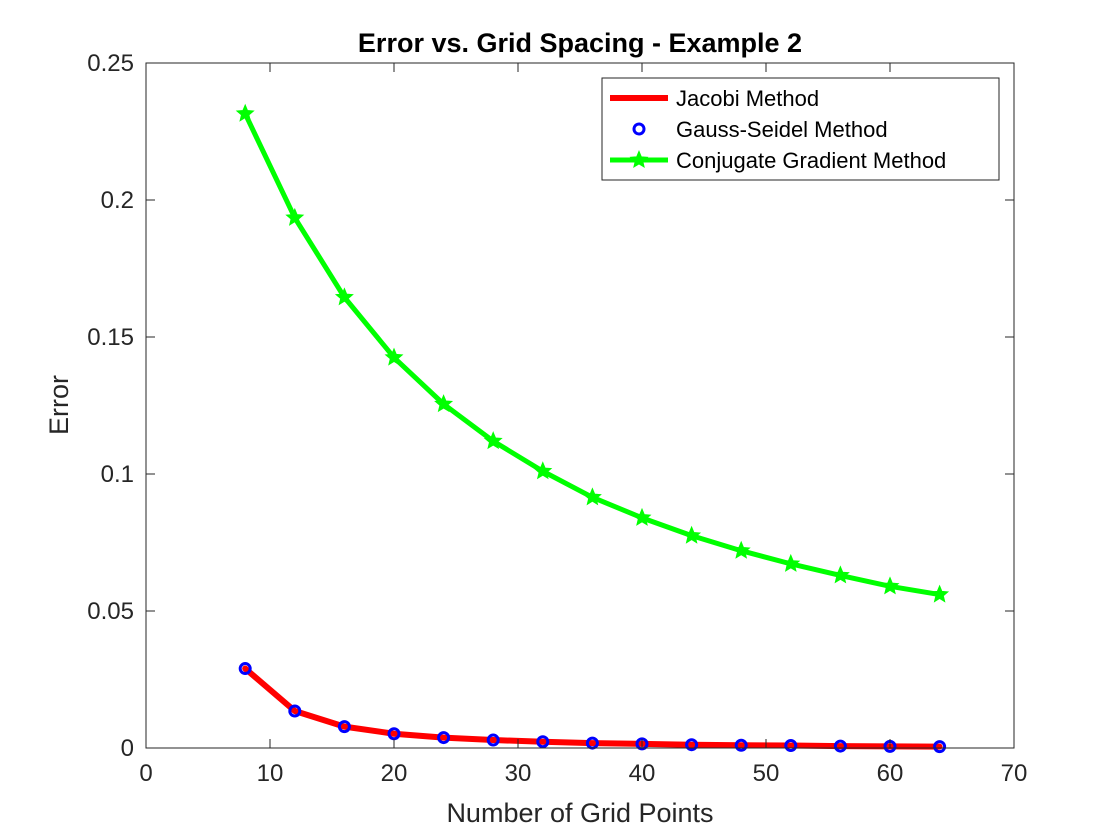 This screenshot has height=840, width=1120. I want to click on legend-label: Conjugate Gradient Method, so click(811, 160).